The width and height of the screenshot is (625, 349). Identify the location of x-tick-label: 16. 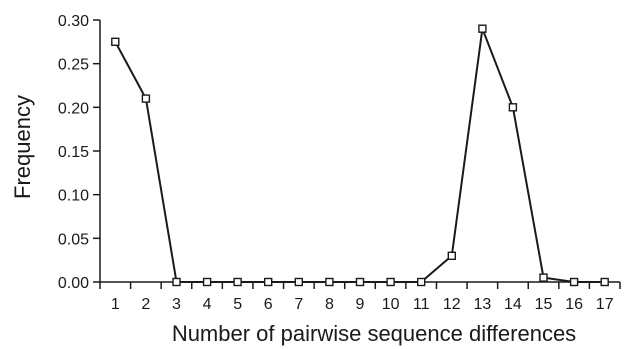
(574, 304).